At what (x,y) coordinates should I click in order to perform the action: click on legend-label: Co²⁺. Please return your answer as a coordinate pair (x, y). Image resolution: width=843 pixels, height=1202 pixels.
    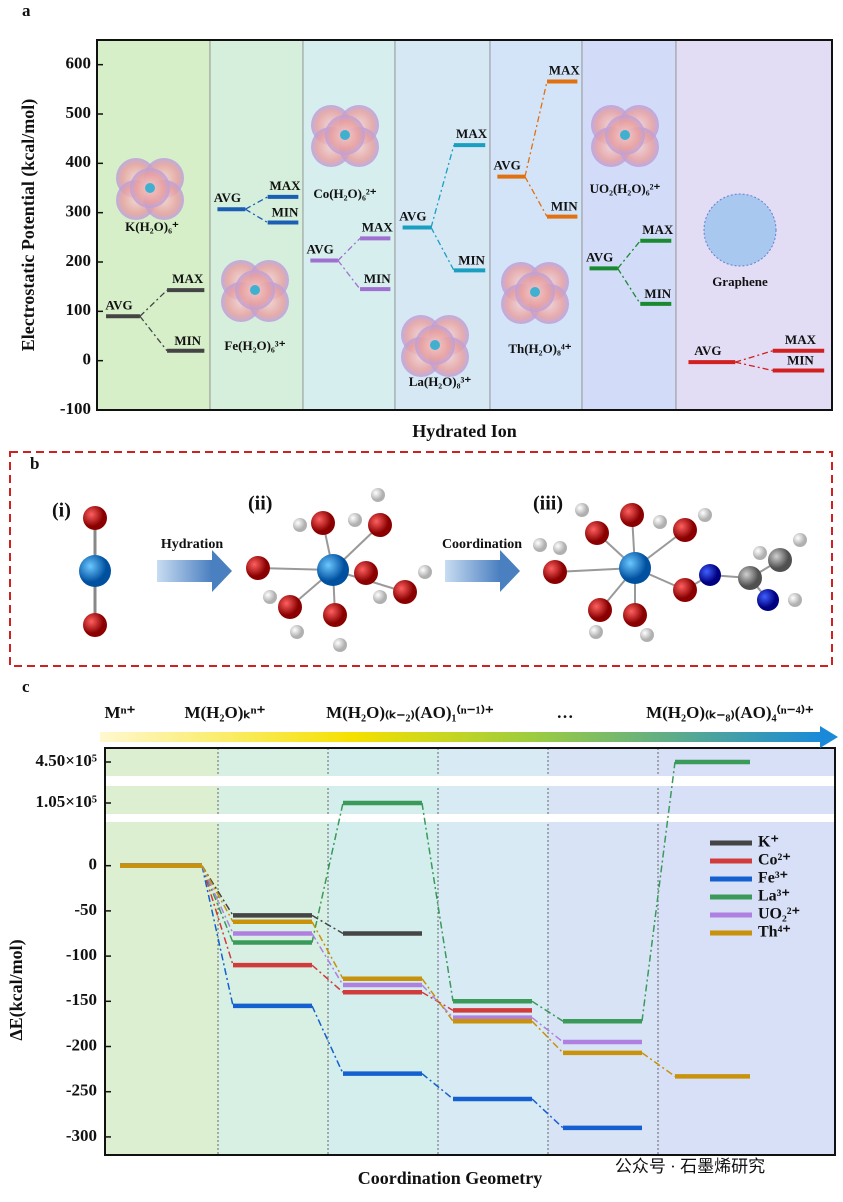
    Looking at the image, I should click on (774, 860).